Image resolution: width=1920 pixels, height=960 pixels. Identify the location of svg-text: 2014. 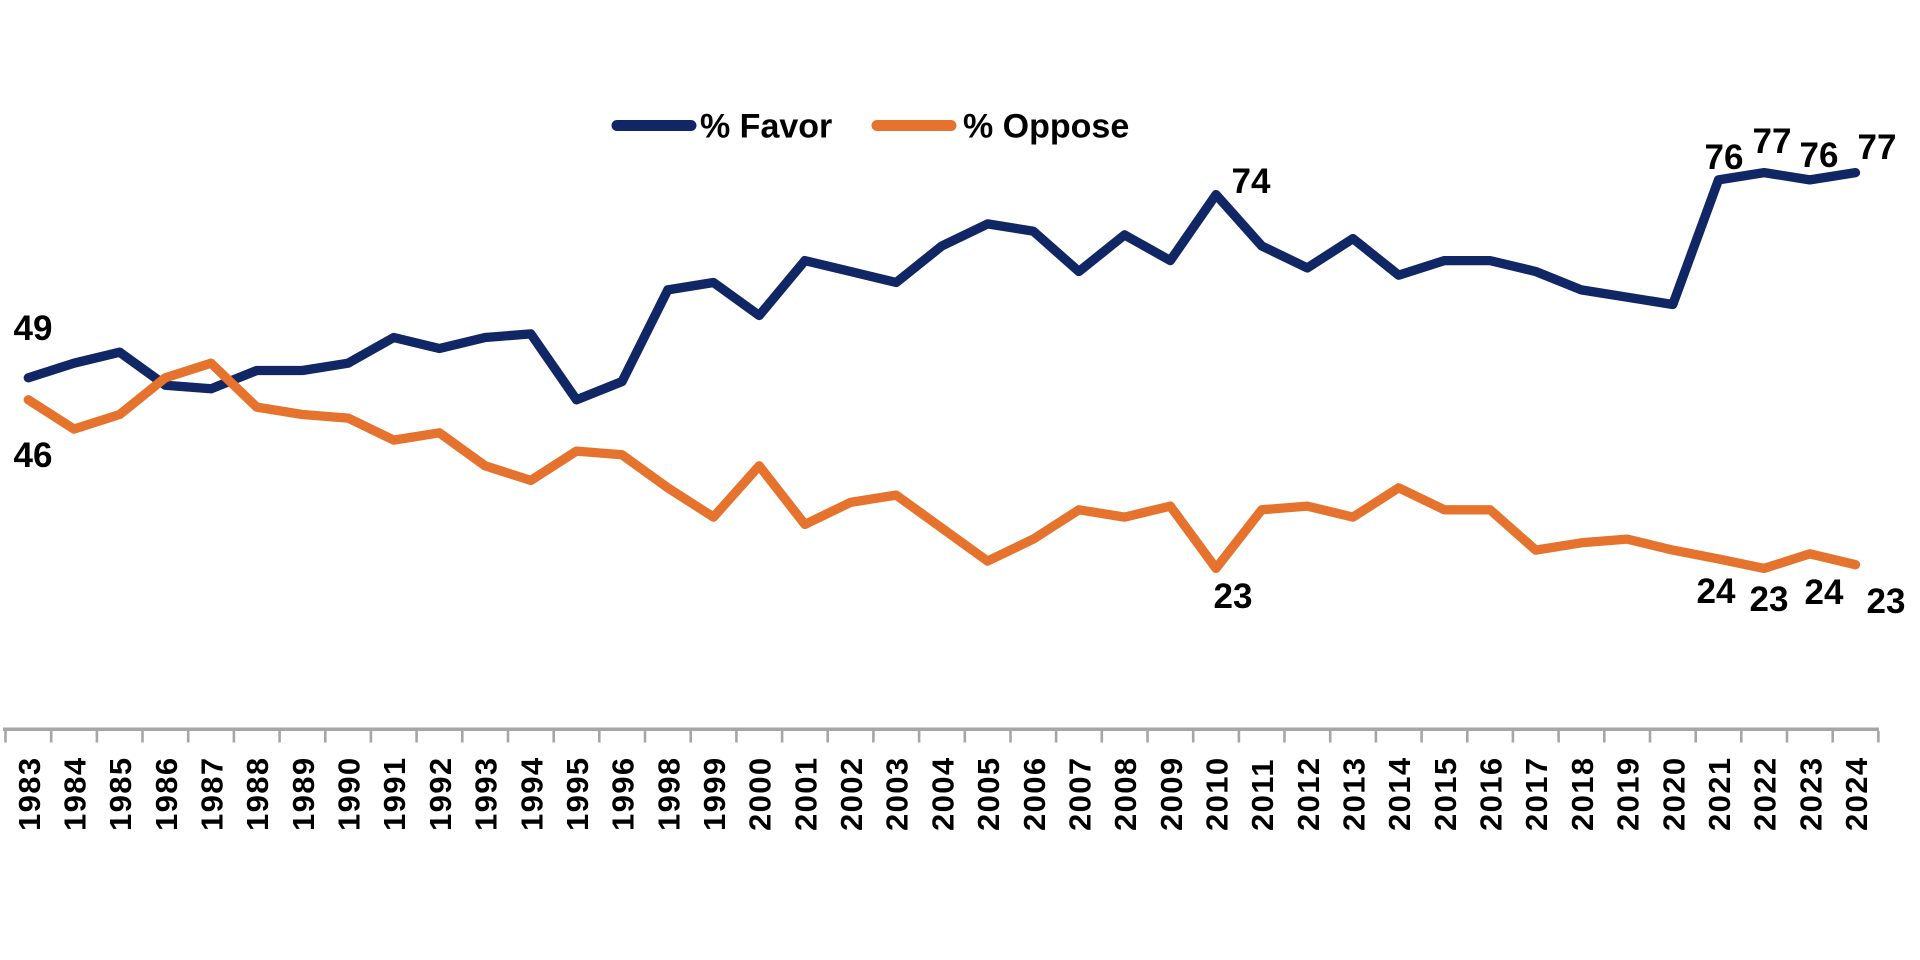
(1399, 793).